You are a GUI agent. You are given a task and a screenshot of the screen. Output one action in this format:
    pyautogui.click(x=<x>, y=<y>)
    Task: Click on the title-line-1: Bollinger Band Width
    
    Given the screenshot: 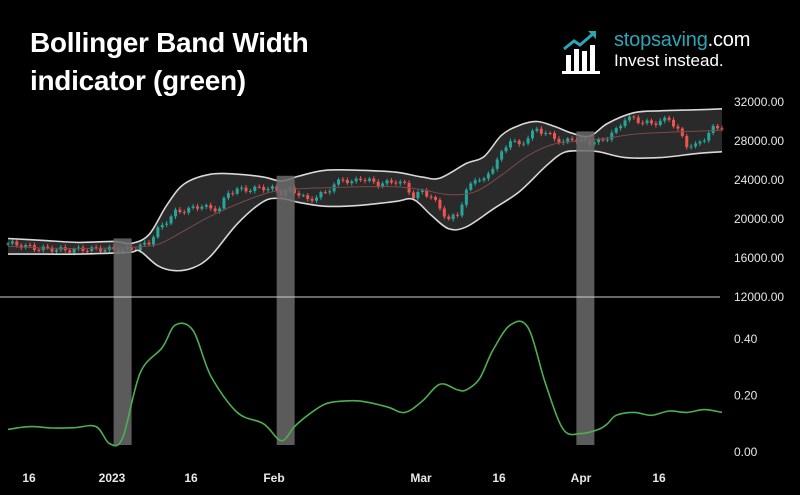 What is the action you would take?
    pyautogui.click(x=169, y=42)
    